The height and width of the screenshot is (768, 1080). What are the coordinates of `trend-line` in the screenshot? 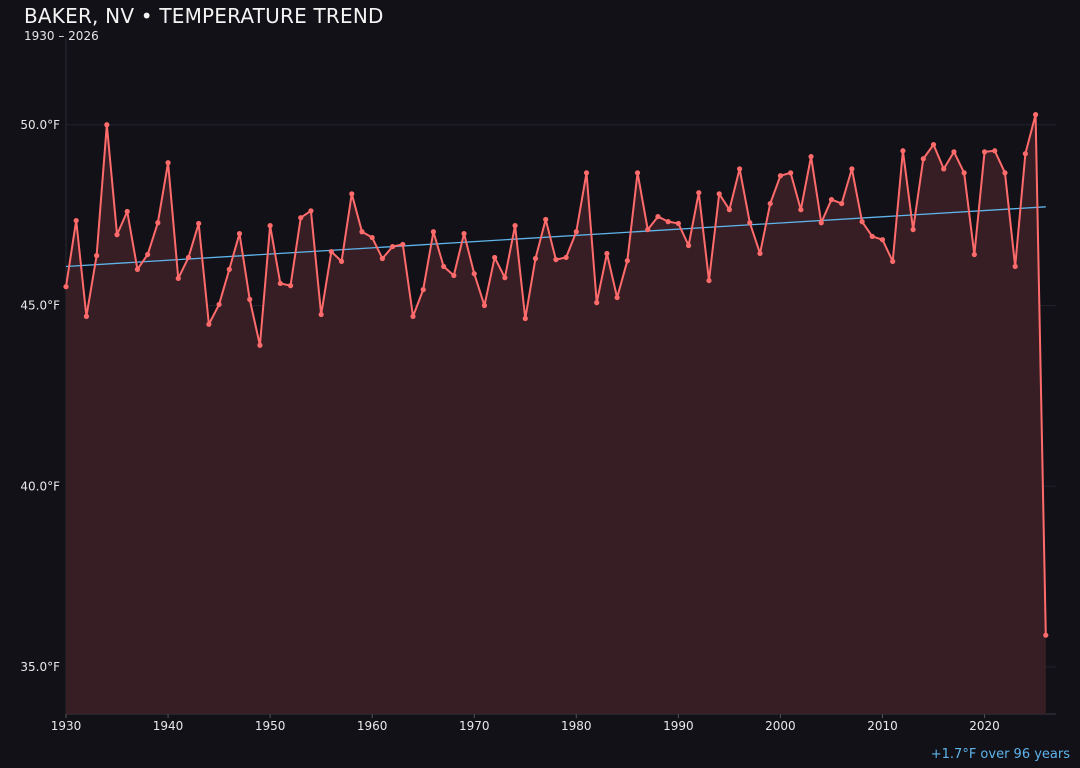 It's located at (555, 237).